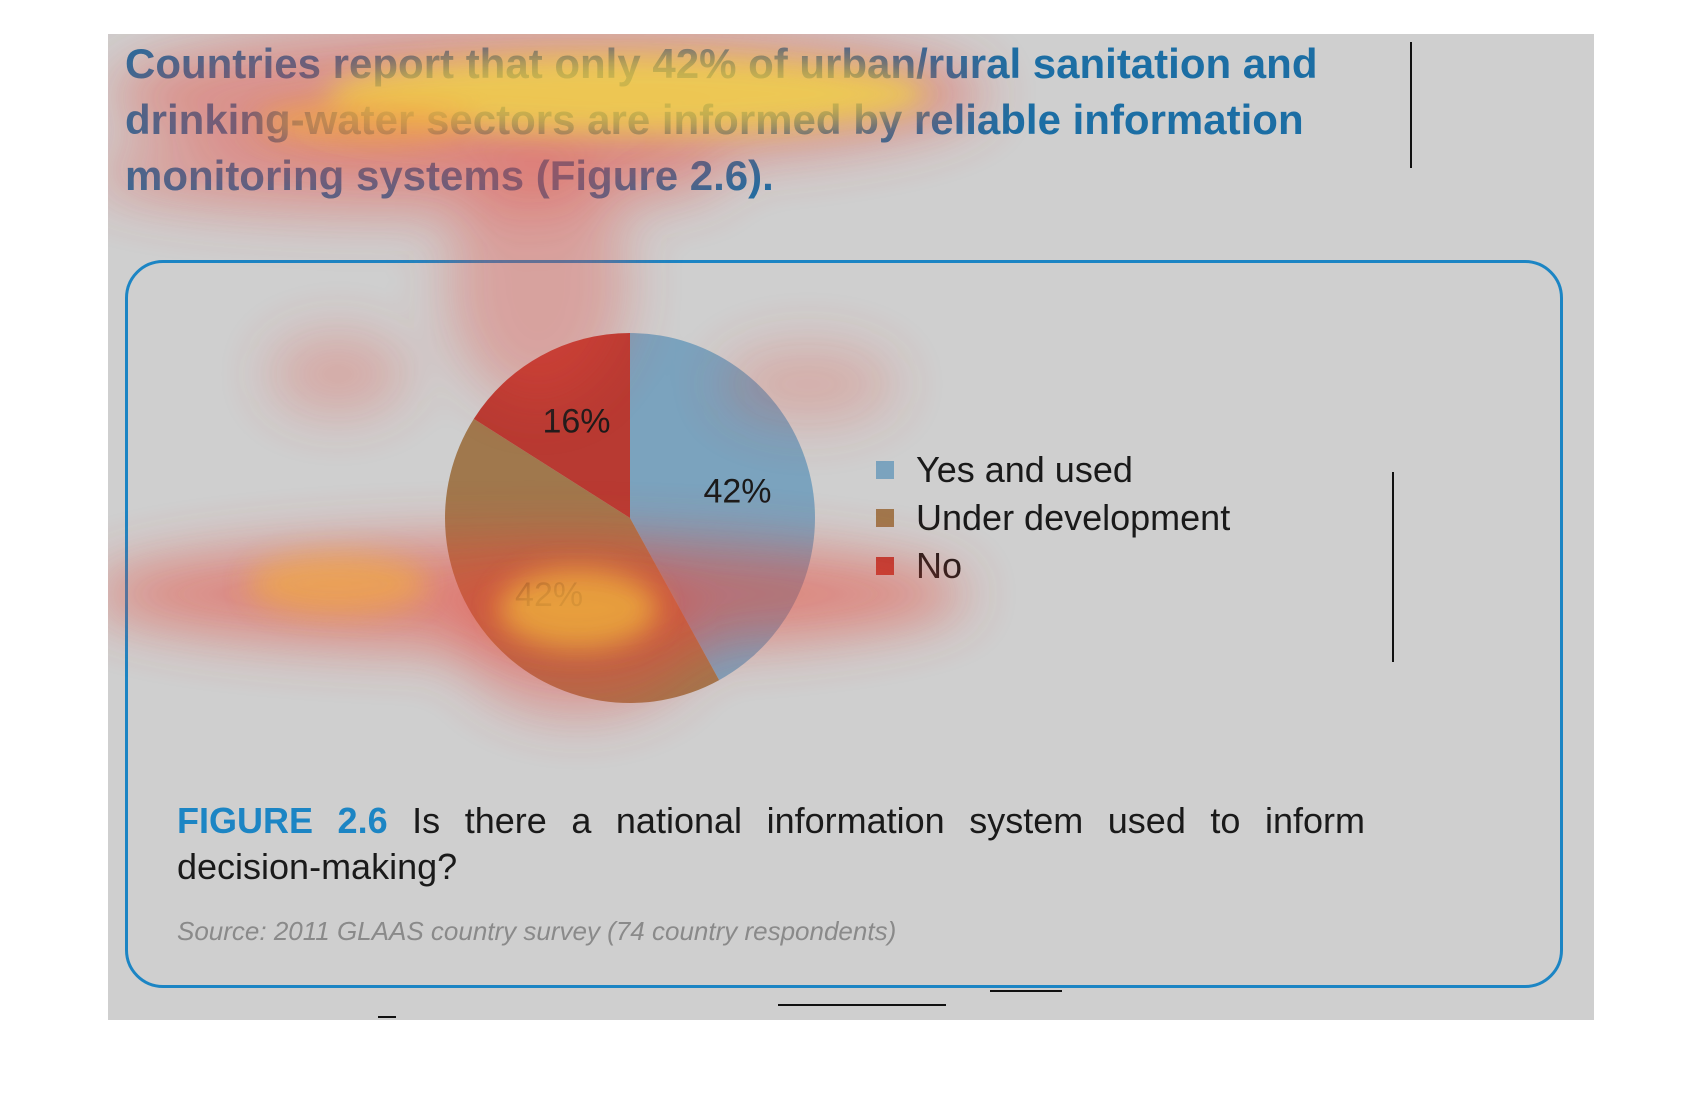  Describe the element at coordinates (282, 820) in the screenshot. I see `figure-label: FIGURE 2.6` at that location.